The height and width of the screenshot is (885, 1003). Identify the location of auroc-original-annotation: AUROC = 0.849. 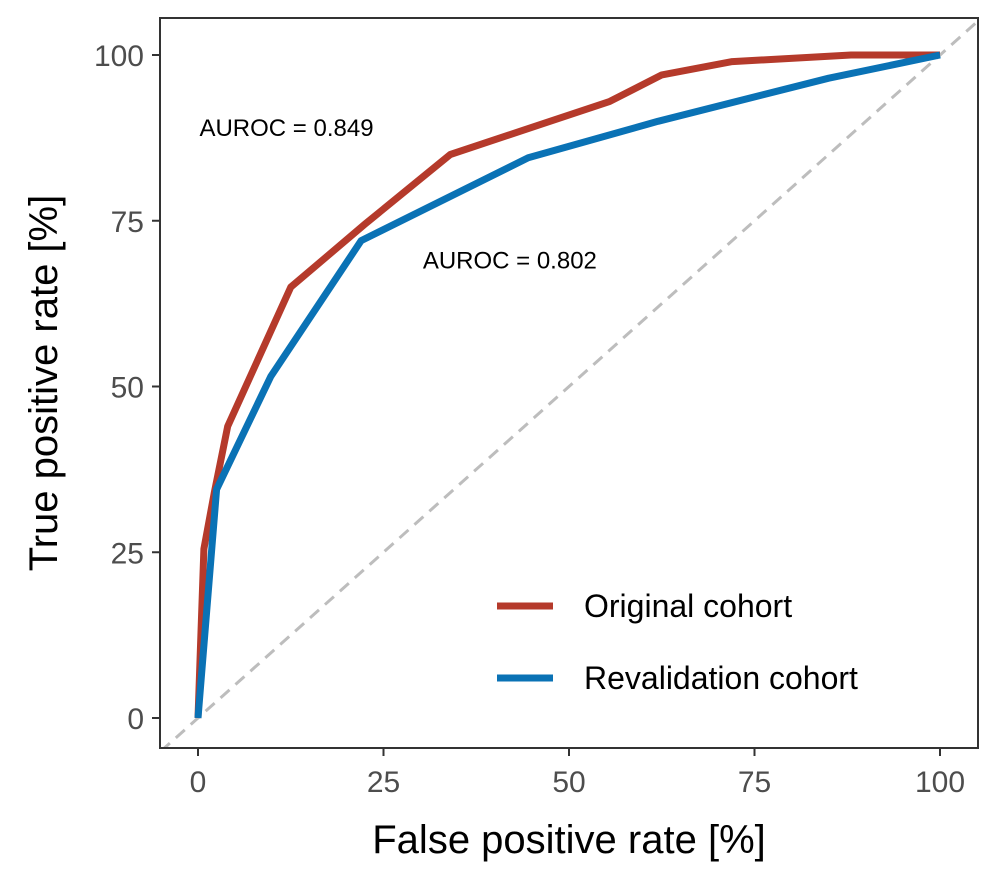
(286, 128).